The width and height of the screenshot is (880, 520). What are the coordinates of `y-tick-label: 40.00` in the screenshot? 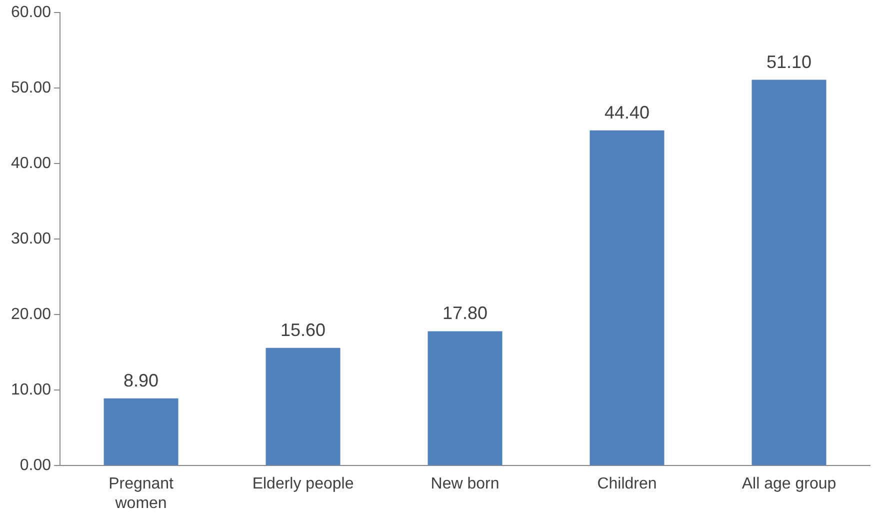 It's located at (31, 163).